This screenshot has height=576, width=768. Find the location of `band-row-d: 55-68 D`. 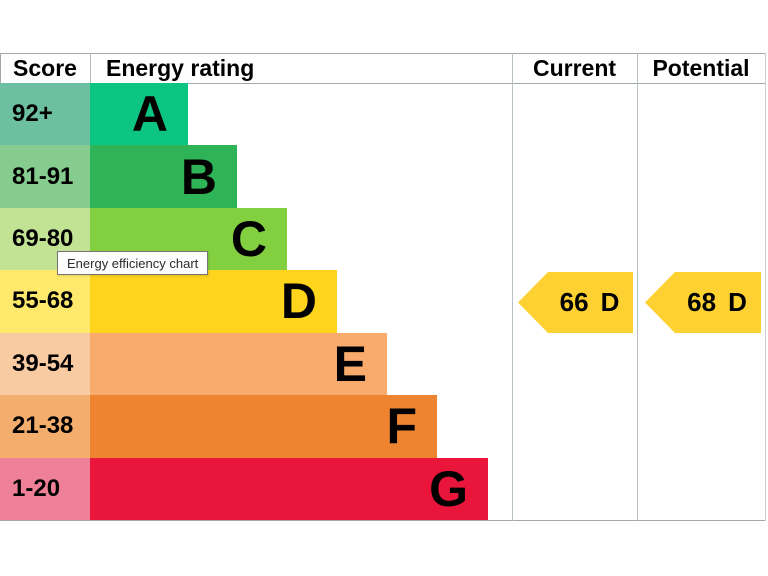

band-row-d: 55-68 D is located at coordinates (383, 301).